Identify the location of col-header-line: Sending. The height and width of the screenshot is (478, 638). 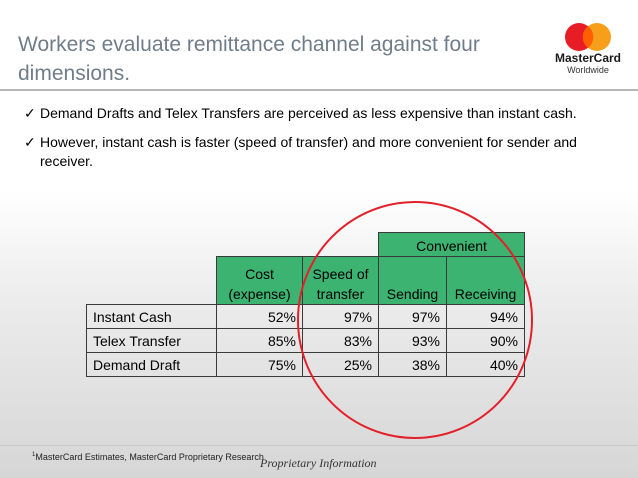
(412, 294).